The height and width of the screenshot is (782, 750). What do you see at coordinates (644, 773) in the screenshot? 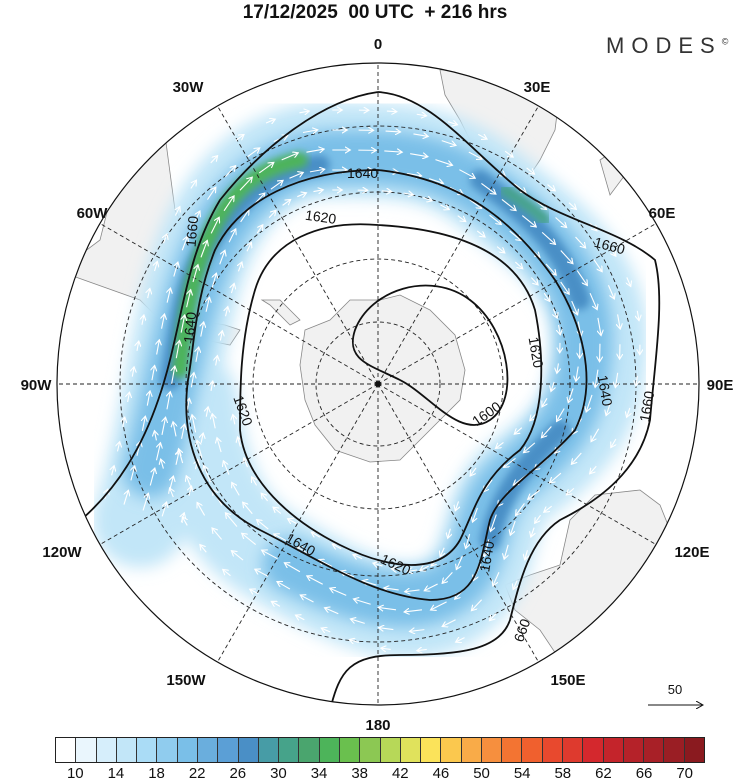
I see `colorbar-label: 66` at bounding box center [644, 773].